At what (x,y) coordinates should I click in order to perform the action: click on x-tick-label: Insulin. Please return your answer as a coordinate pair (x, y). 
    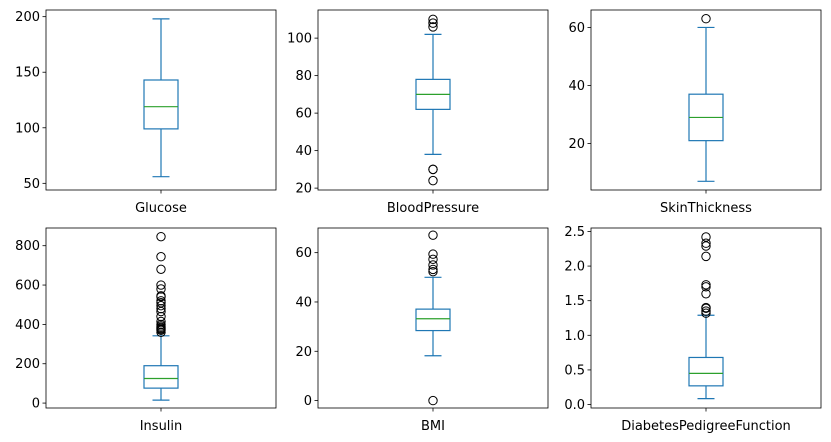
    Looking at the image, I should click on (161, 426).